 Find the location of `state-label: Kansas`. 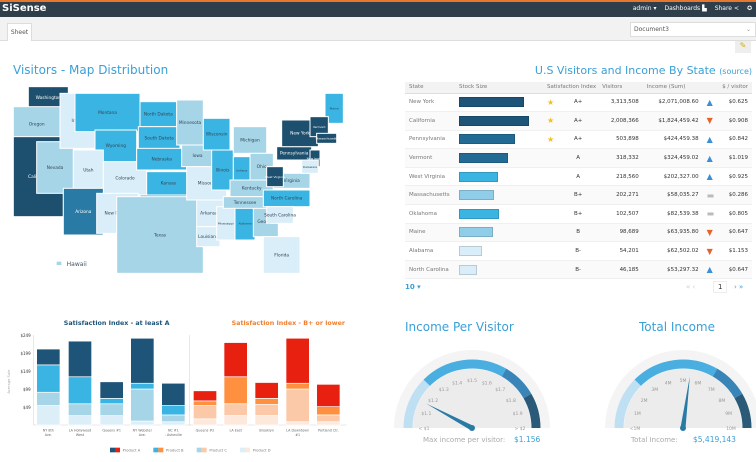

state-label: Kansas is located at coordinates (169, 184).